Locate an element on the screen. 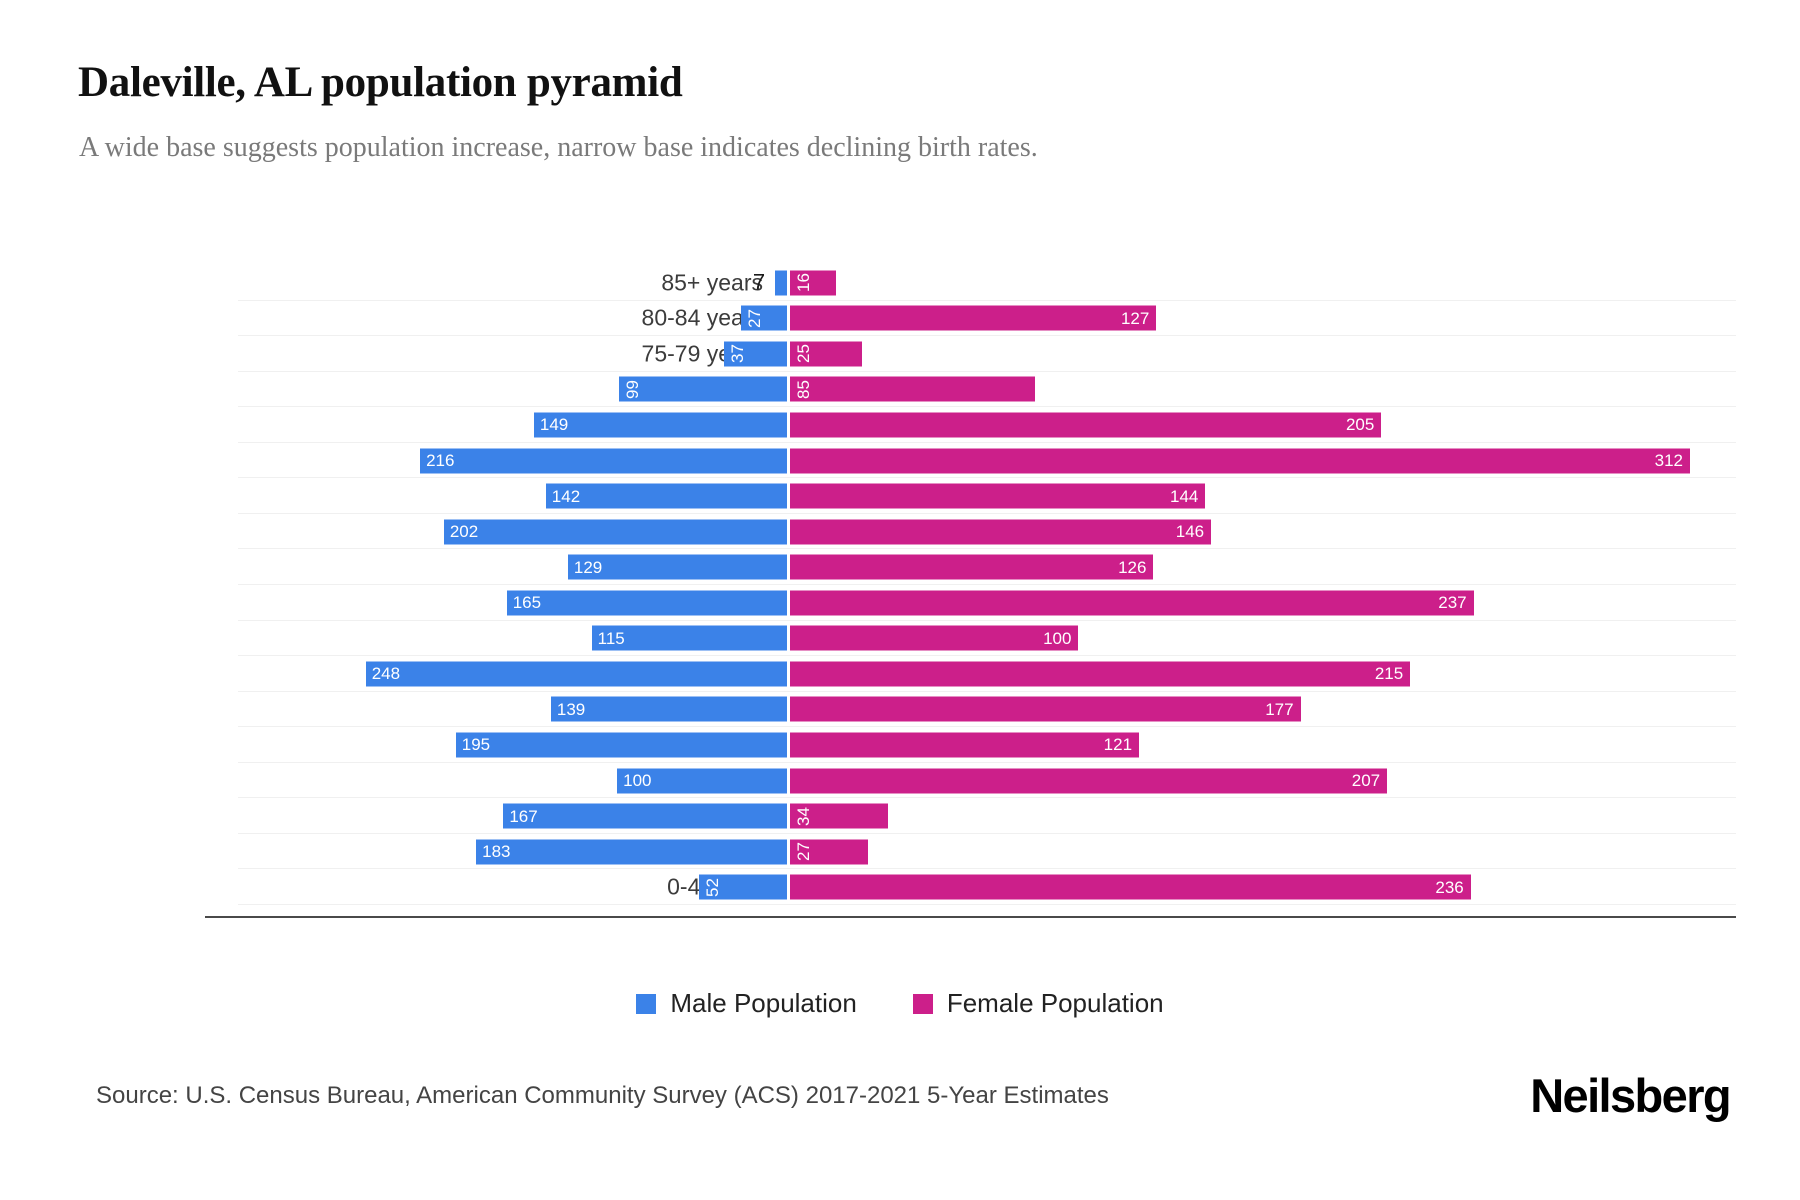 This screenshot has width=1800, height=1200. male-bar: 99 is located at coordinates (702, 389).